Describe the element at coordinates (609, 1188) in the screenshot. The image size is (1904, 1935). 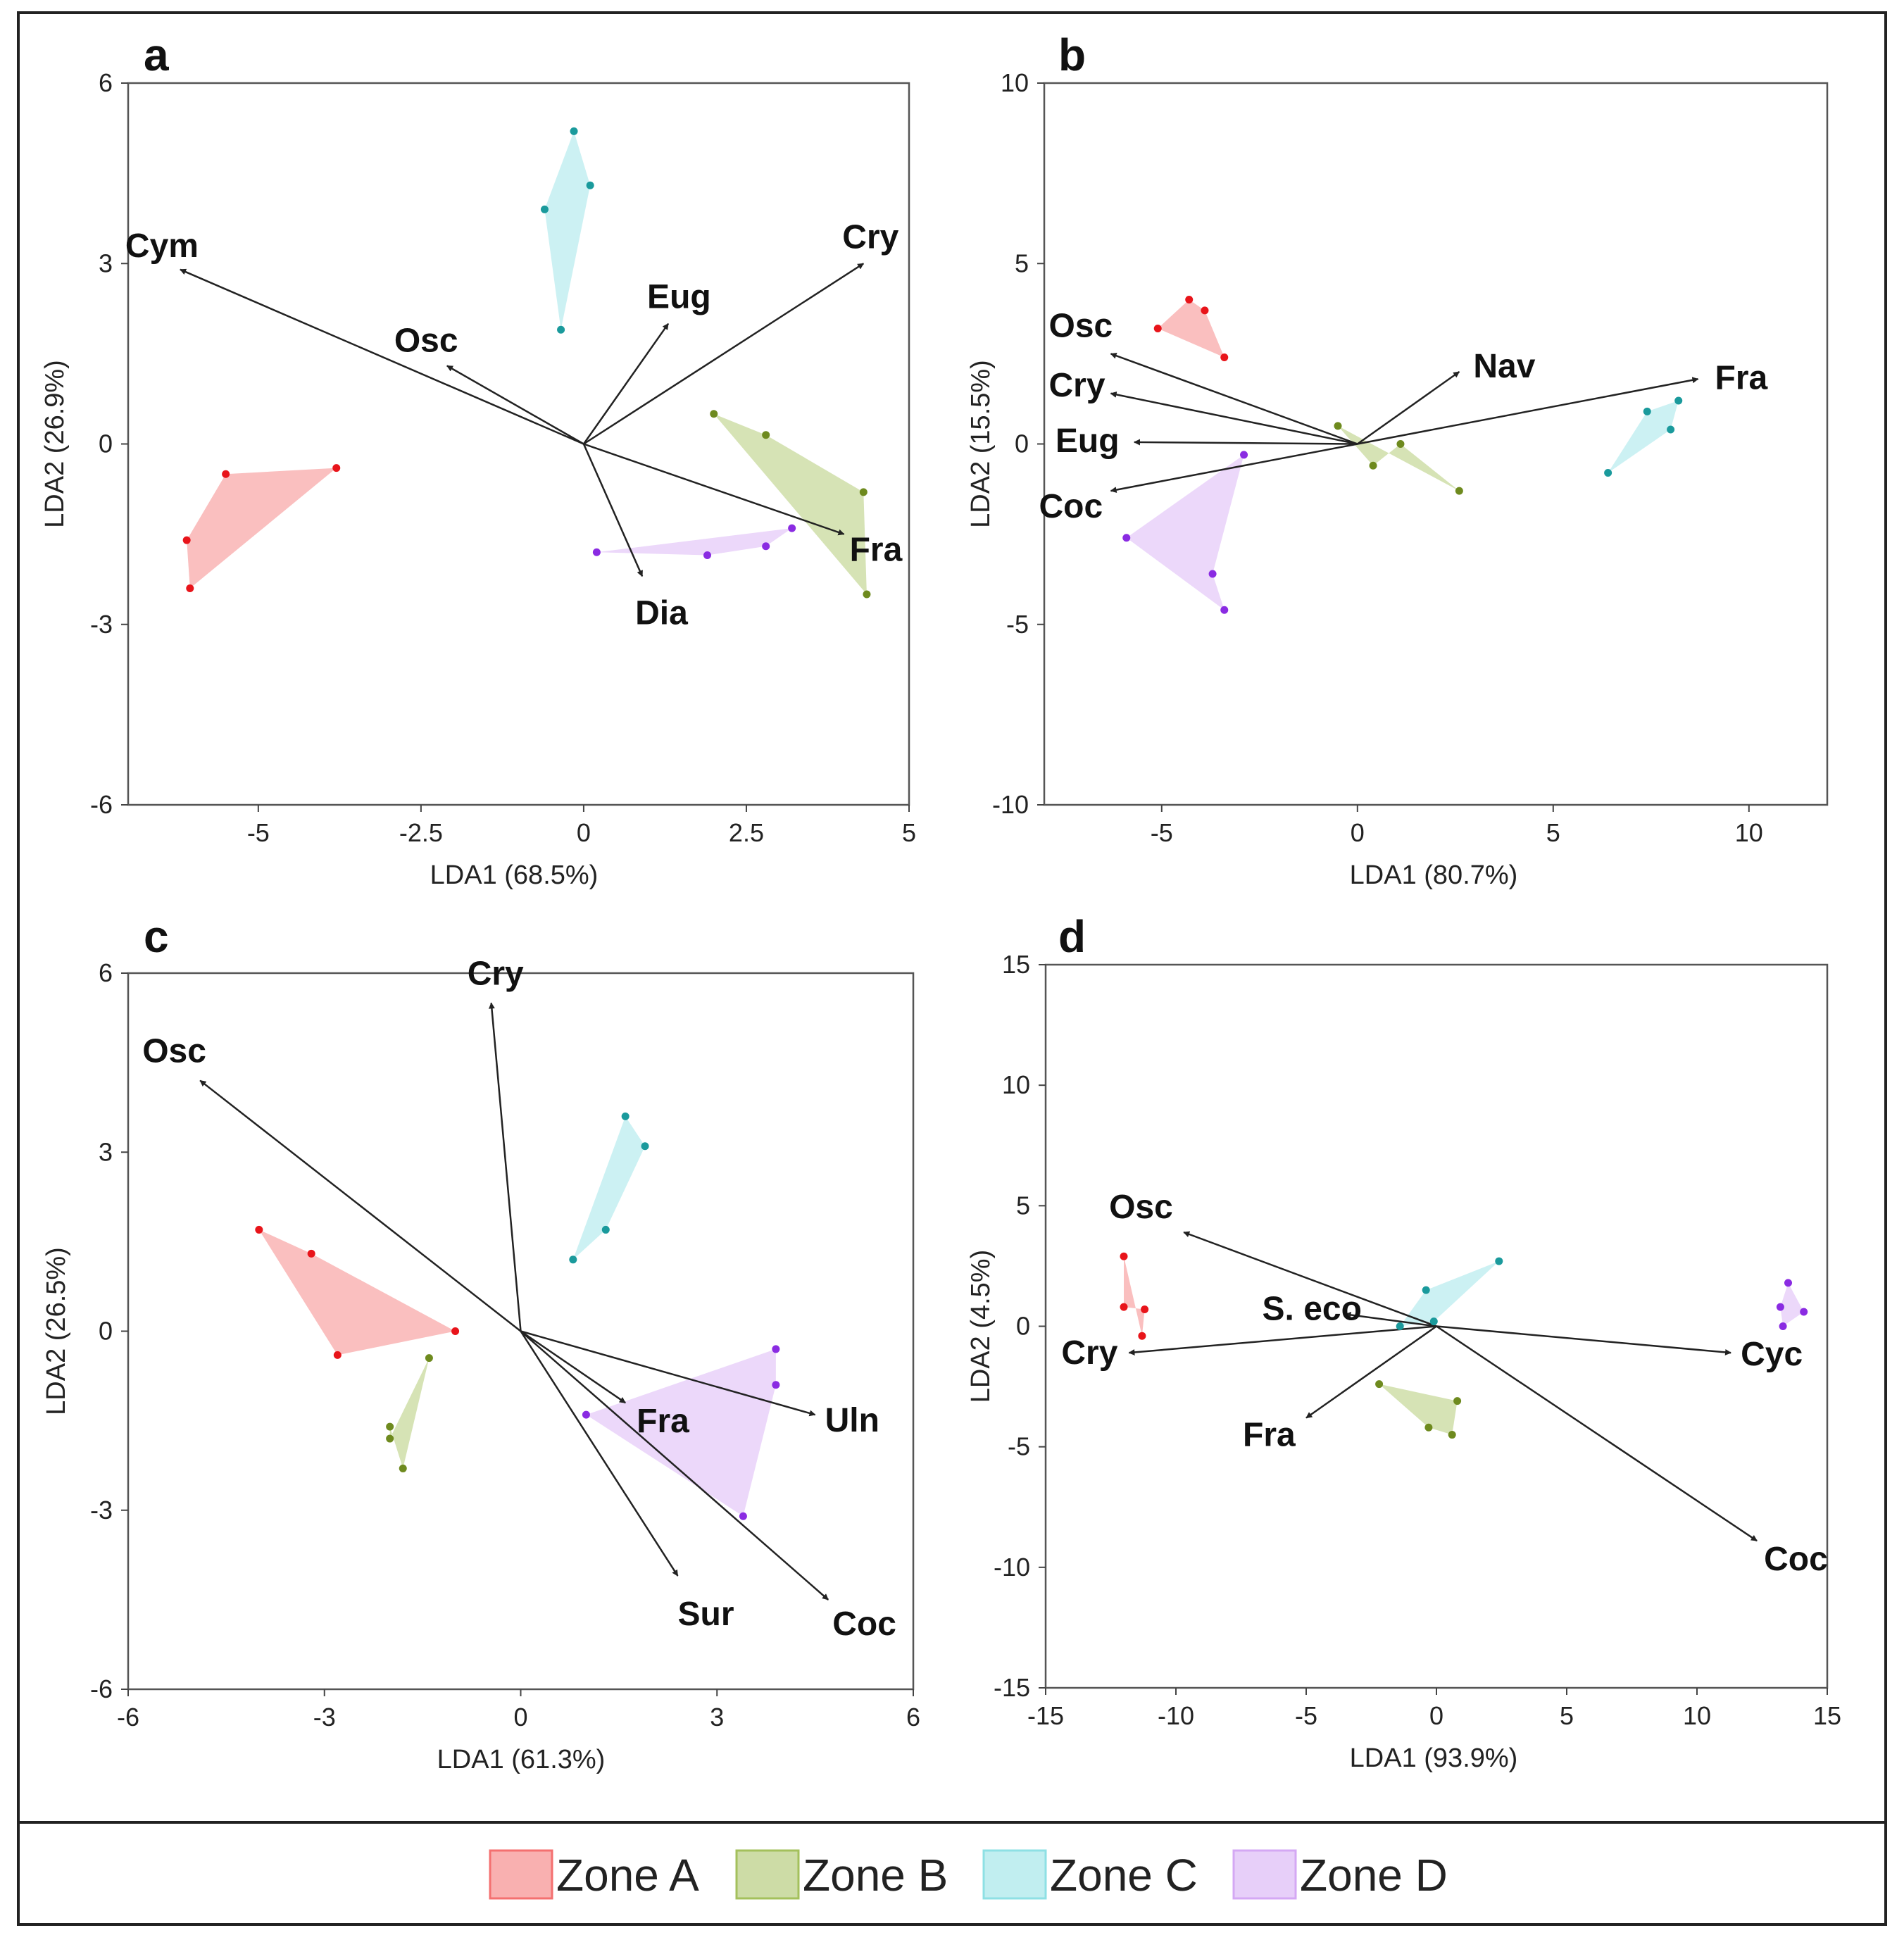
I see `hull-zone-c` at that location.